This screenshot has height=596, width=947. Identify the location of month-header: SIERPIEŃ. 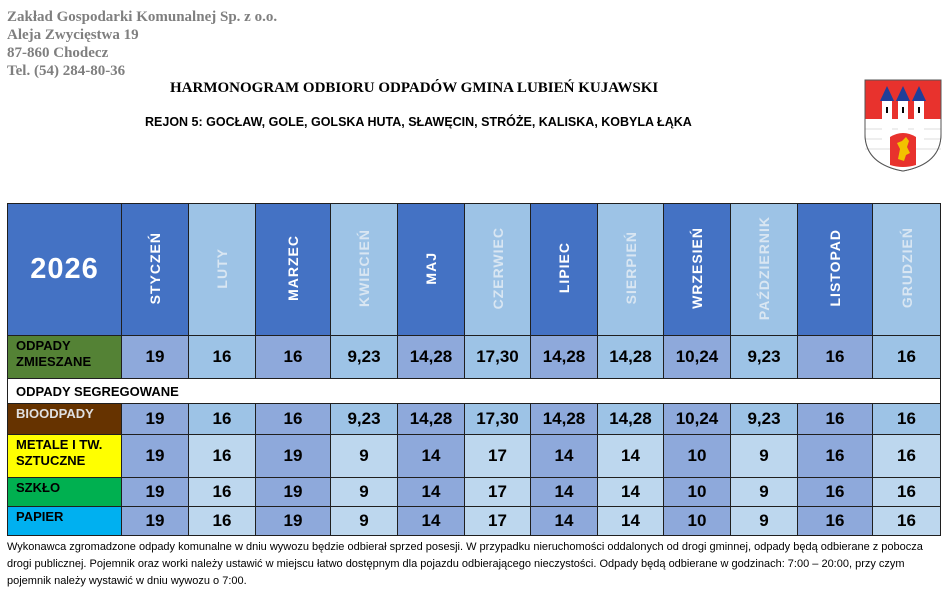
(630, 269).